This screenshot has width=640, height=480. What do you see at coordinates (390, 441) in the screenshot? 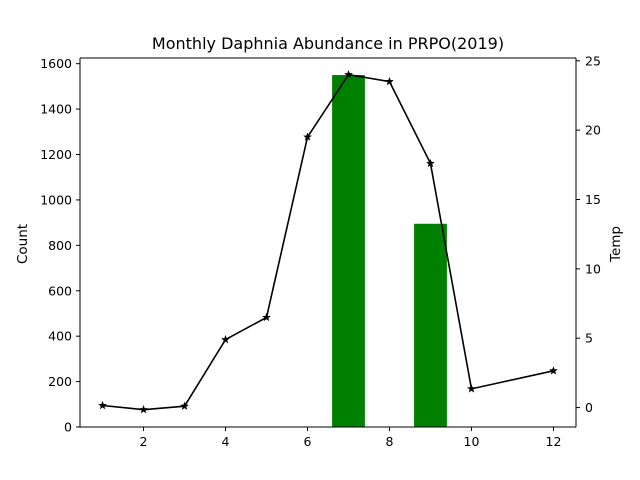
I see `x-tick-label: 8` at bounding box center [390, 441].